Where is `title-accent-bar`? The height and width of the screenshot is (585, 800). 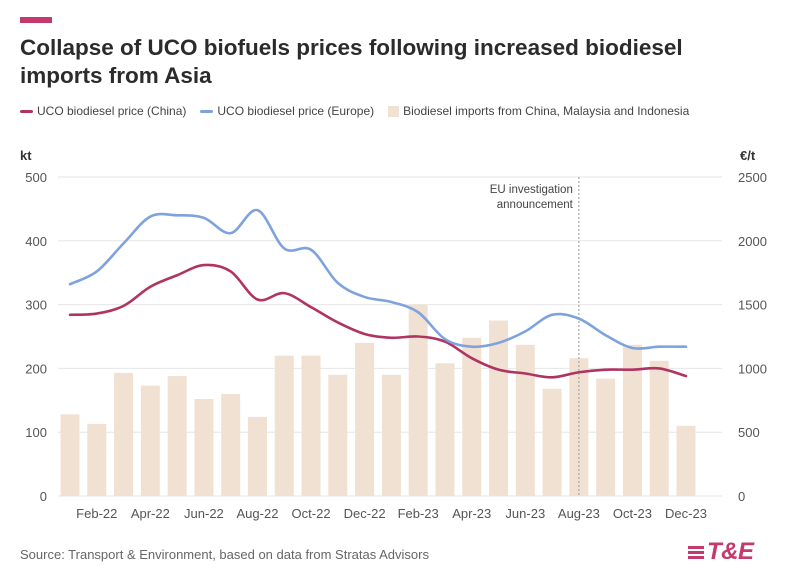 title-accent-bar is located at coordinates (36, 20).